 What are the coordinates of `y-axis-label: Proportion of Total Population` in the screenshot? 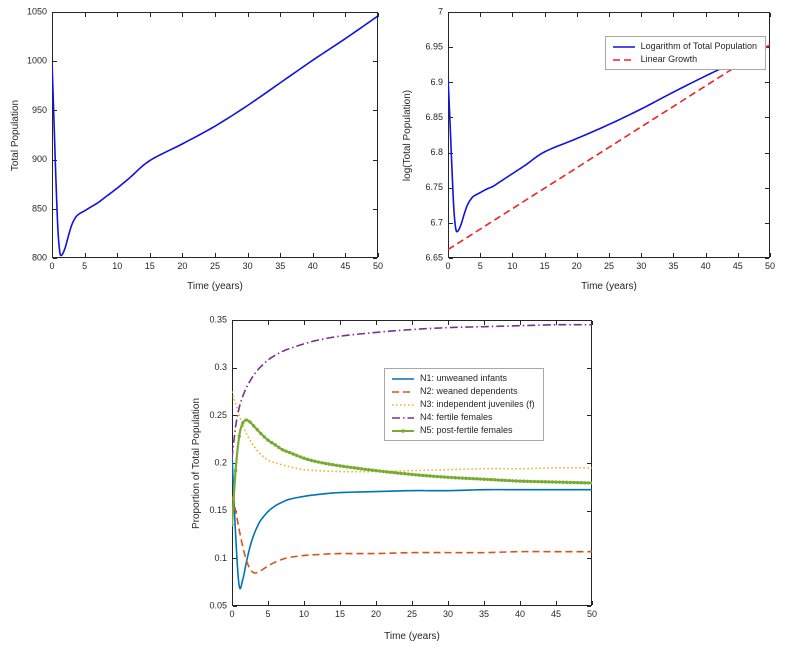 It's located at (196, 463).